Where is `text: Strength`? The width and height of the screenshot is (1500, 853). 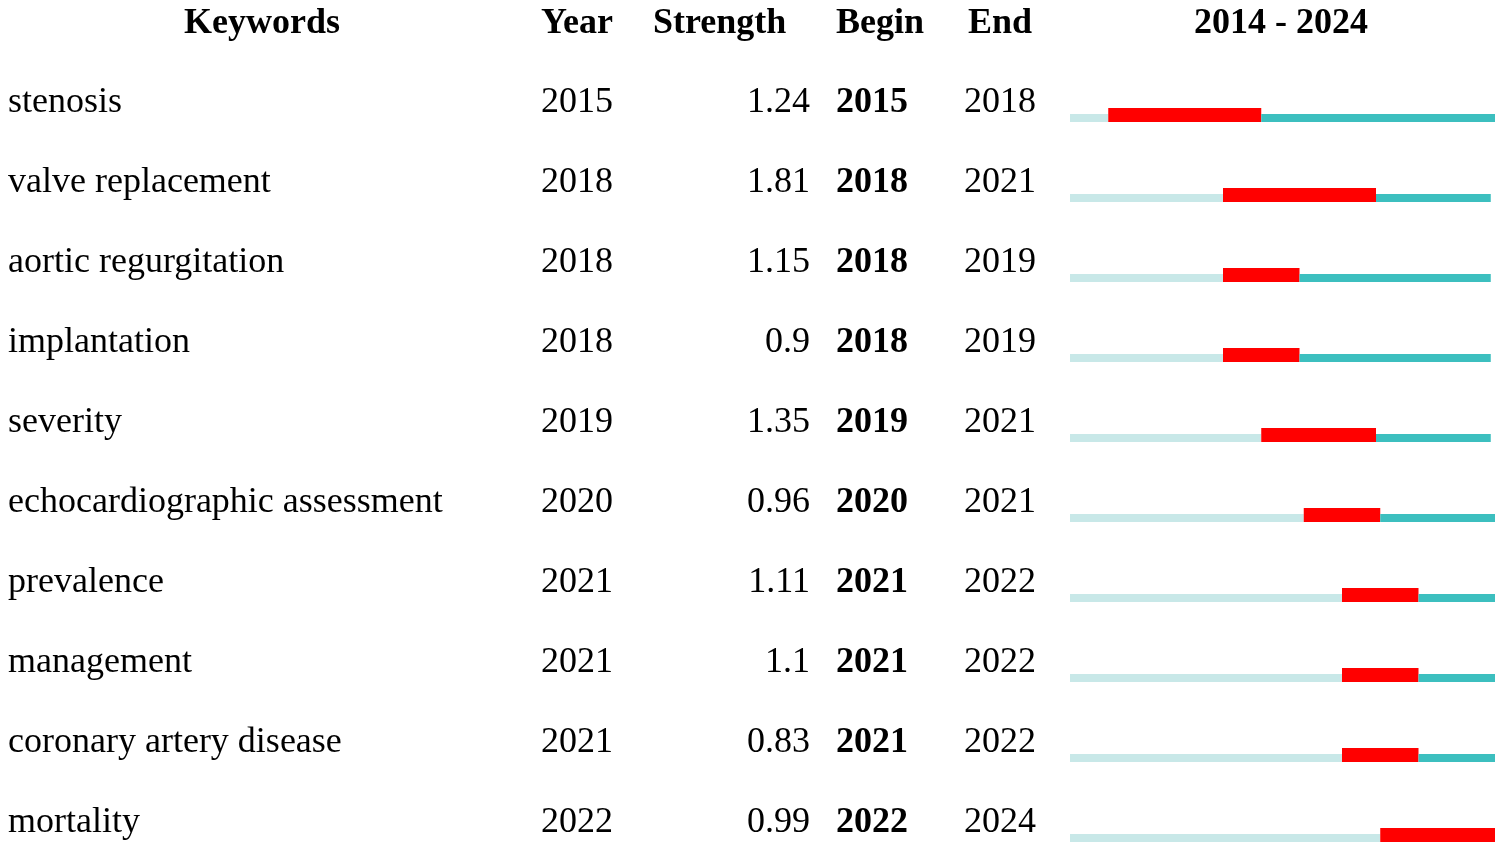 text: Strength is located at coordinates (720, 21).